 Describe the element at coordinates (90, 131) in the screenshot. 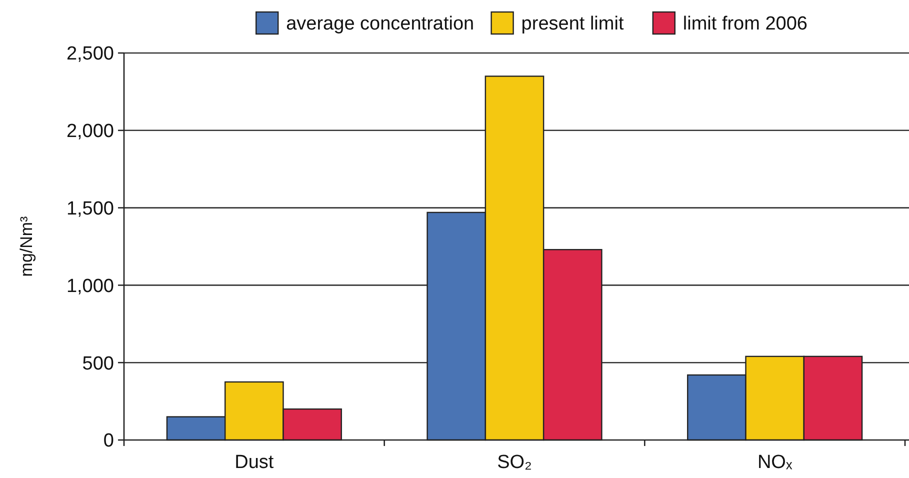

I see `y-tick-label: 2,000` at that location.